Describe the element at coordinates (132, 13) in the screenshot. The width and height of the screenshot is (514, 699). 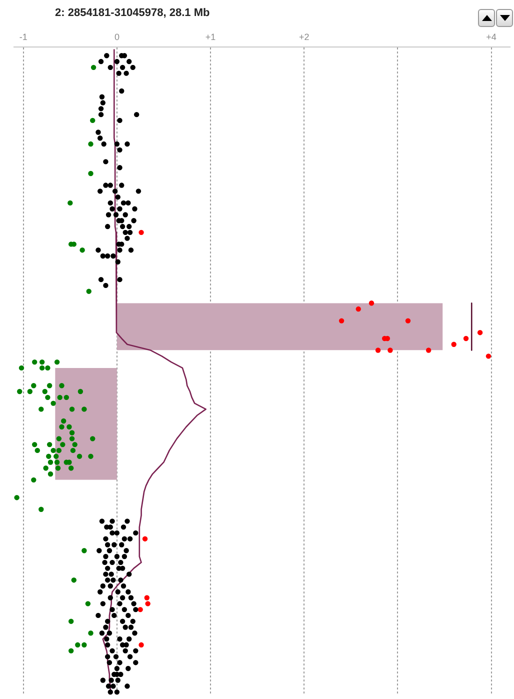
I see `chart-title: 2: 2854181-31045978, 28.1 Mb` at that location.